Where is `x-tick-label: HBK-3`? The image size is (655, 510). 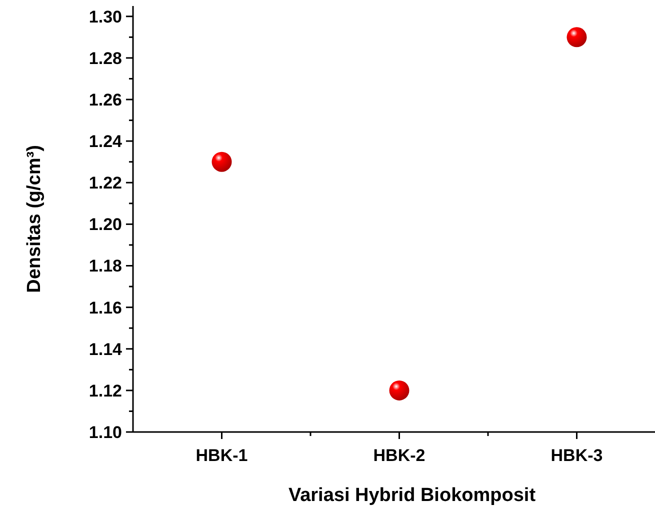
x-tick-label: HBK-3 is located at coordinates (576, 455).